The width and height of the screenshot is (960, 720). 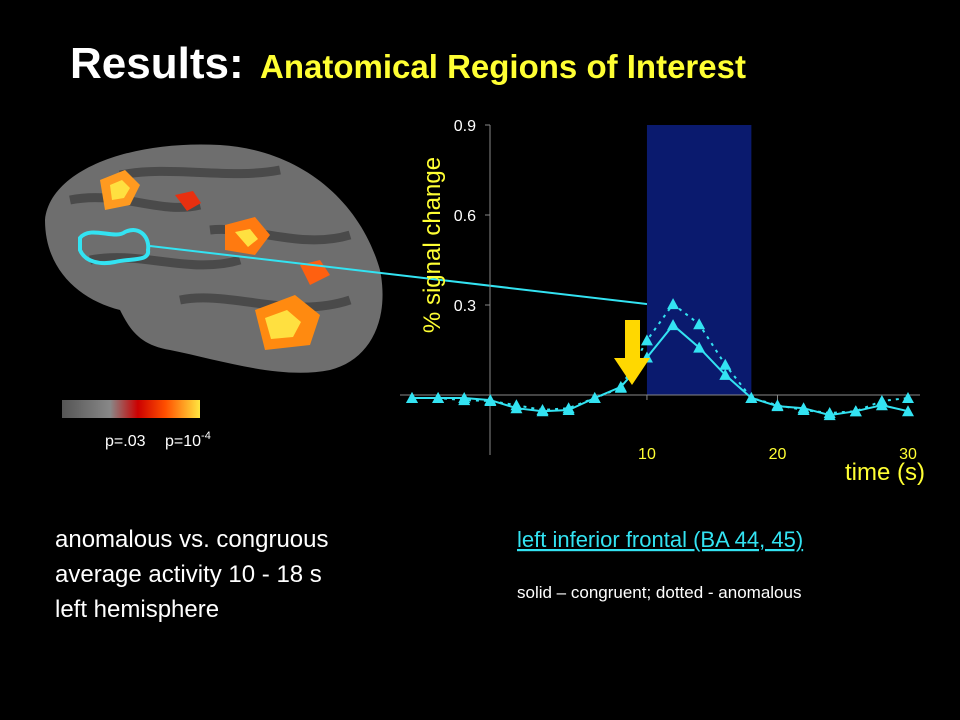 I want to click on title-main: Anatomical Regions of Interest, so click(x=503, y=66).